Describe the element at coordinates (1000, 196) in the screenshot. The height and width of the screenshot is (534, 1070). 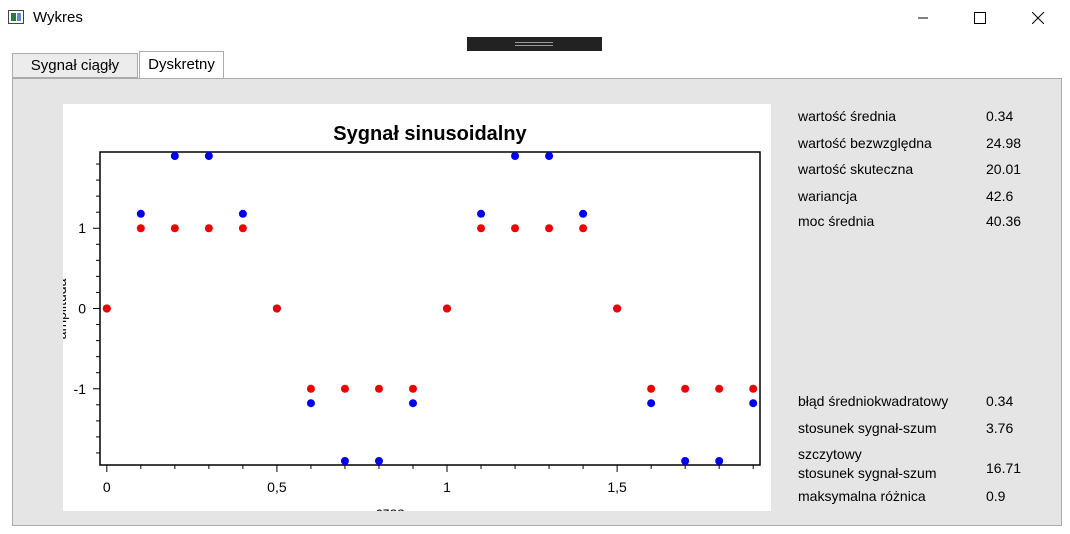
I see `stat-value-variance: 42.6` at that location.